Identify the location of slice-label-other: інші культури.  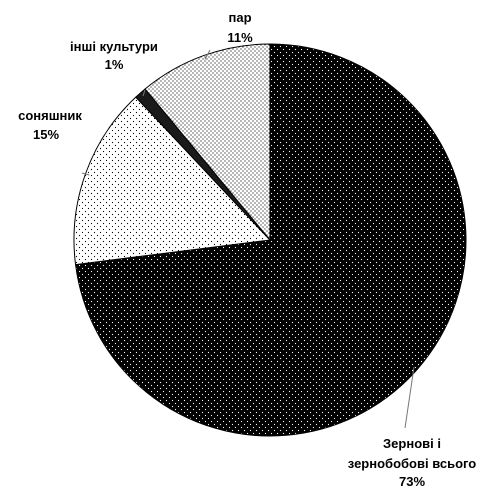
(114, 46).